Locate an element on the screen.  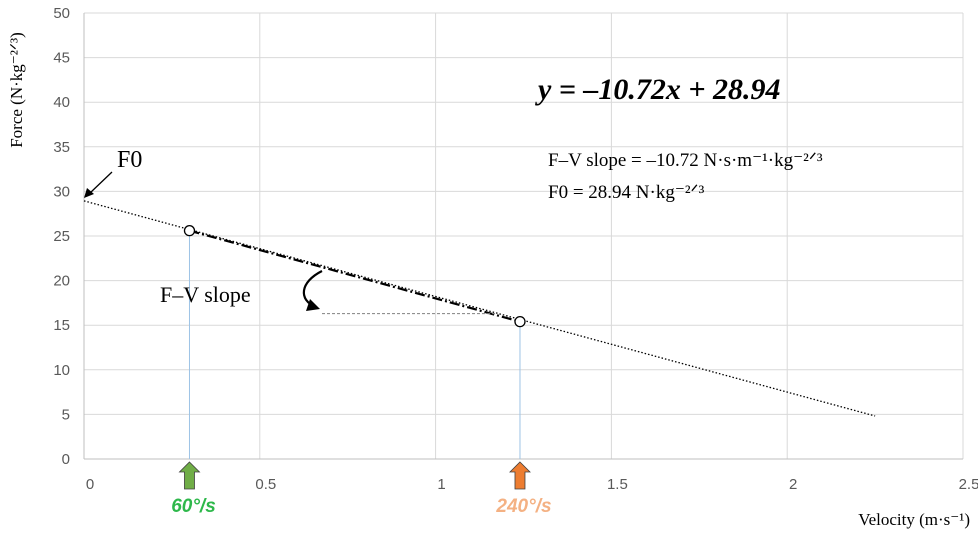
speed-marker-label: 240°/s is located at coordinates (523, 506).